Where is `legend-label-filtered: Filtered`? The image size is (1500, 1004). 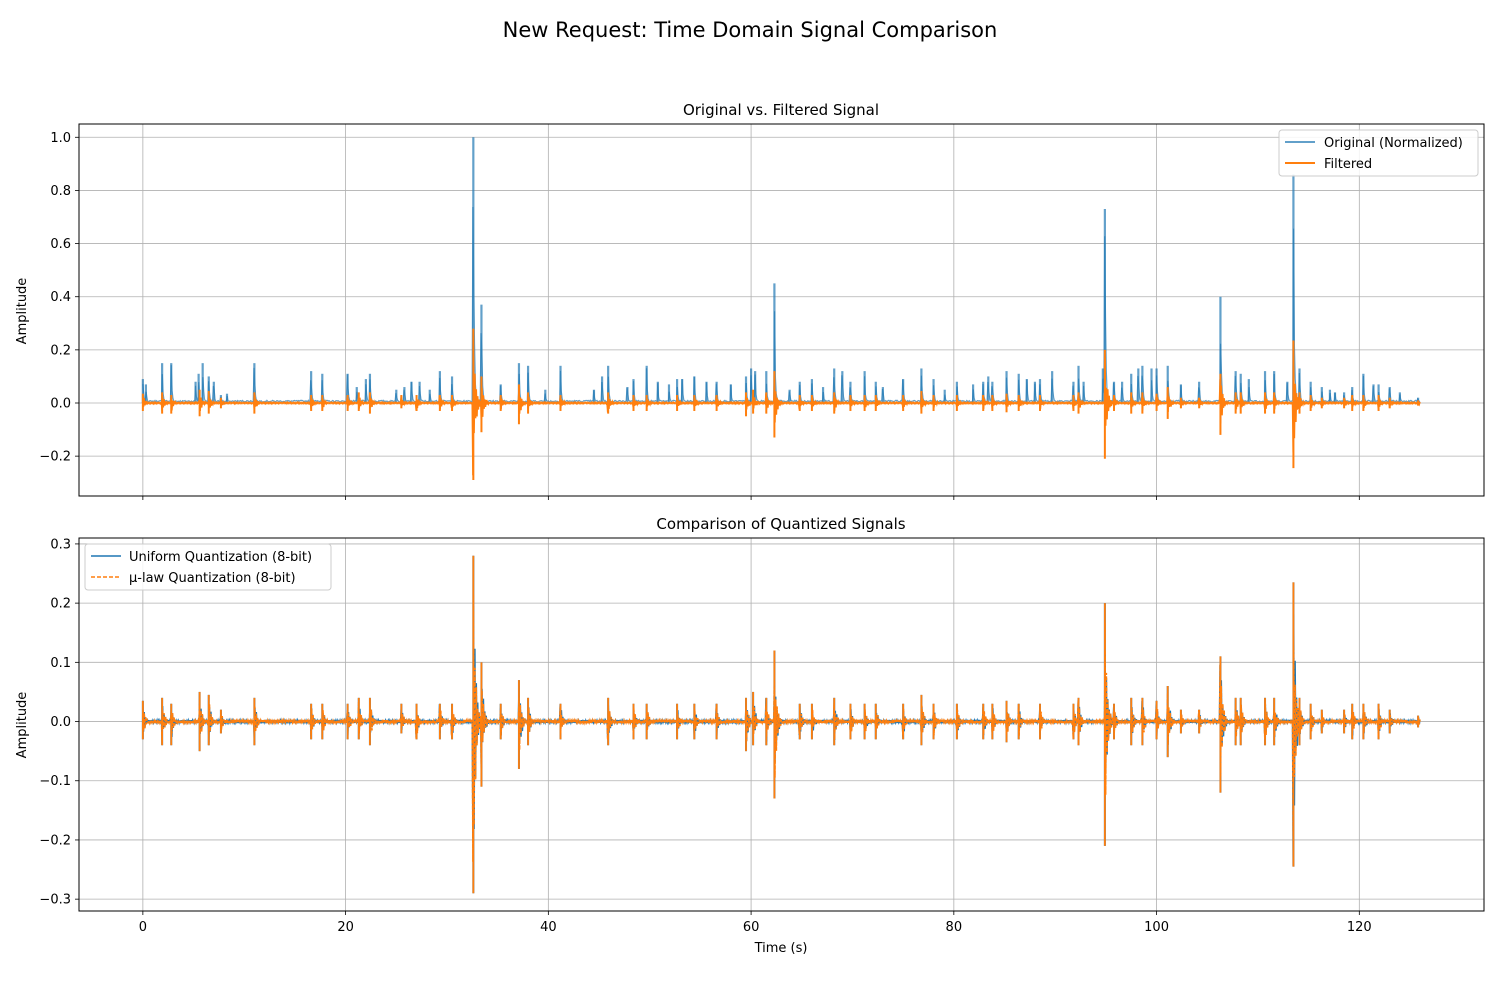
legend-label-filtered: Filtered is located at coordinates (1348, 164).